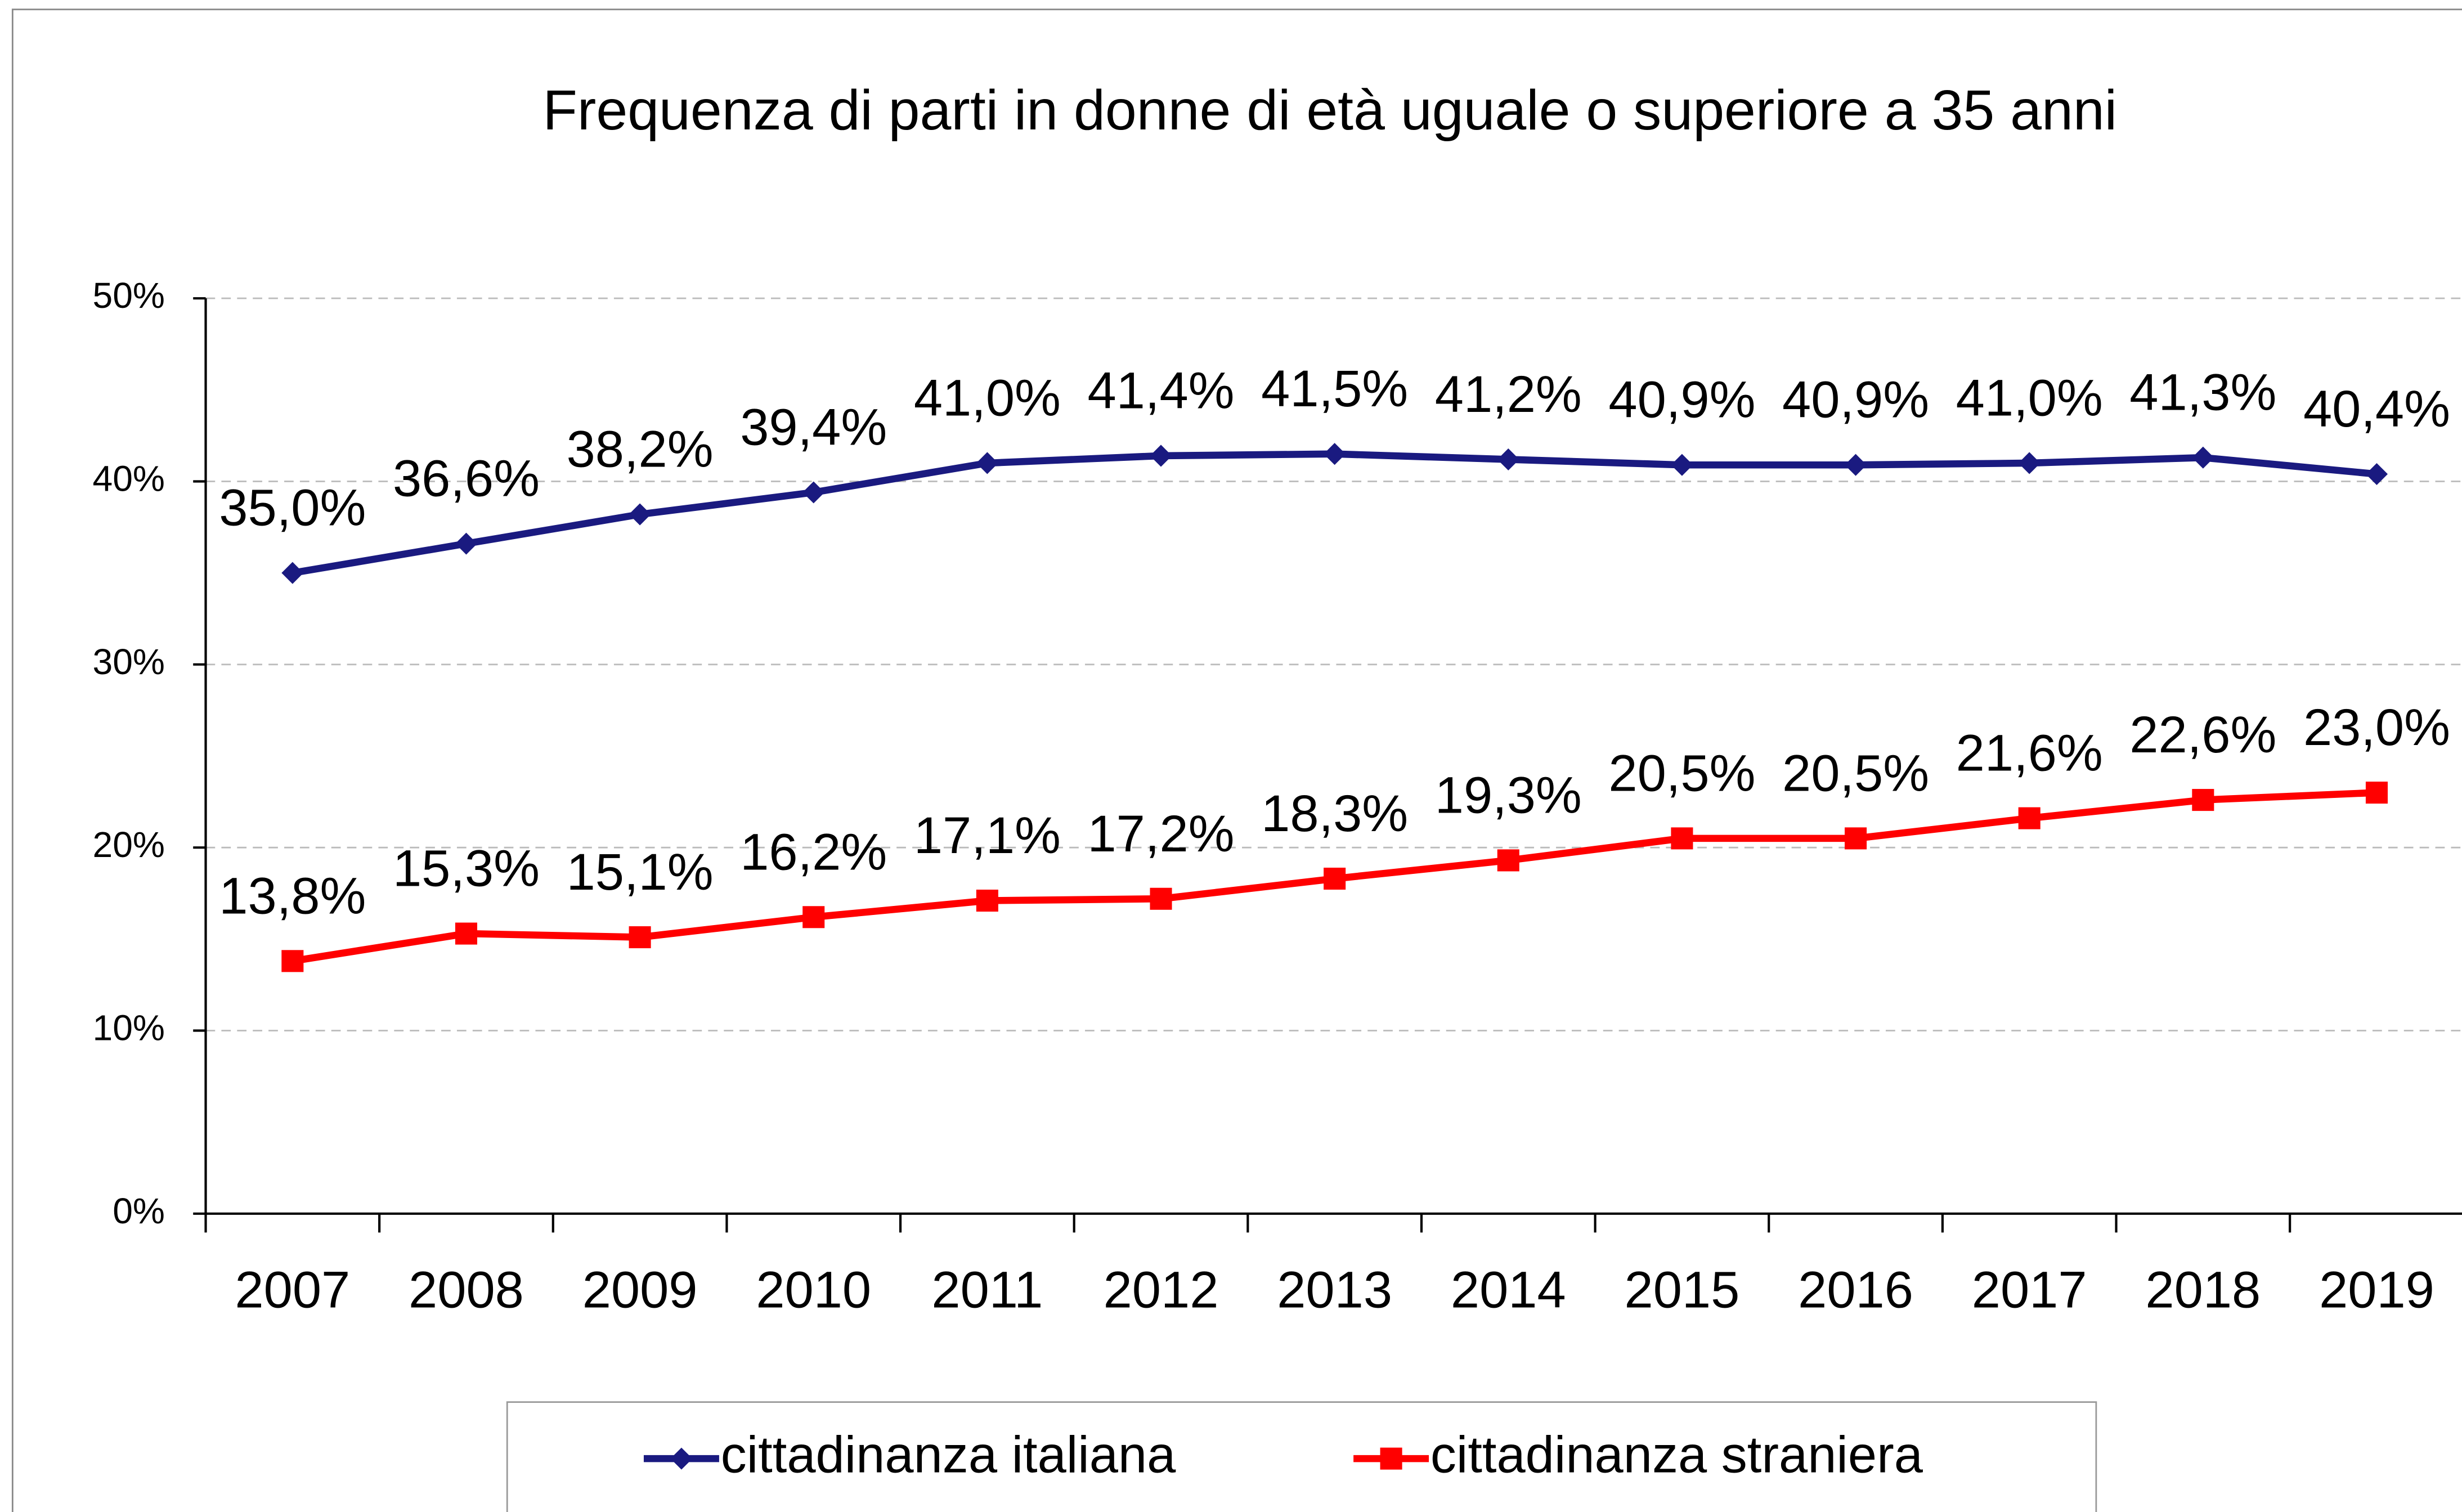 The height and width of the screenshot is (1512, 2462). Describe the element at coordinates (640, 872) in the screenshot. I see `data-label: 15,1%` at that location.